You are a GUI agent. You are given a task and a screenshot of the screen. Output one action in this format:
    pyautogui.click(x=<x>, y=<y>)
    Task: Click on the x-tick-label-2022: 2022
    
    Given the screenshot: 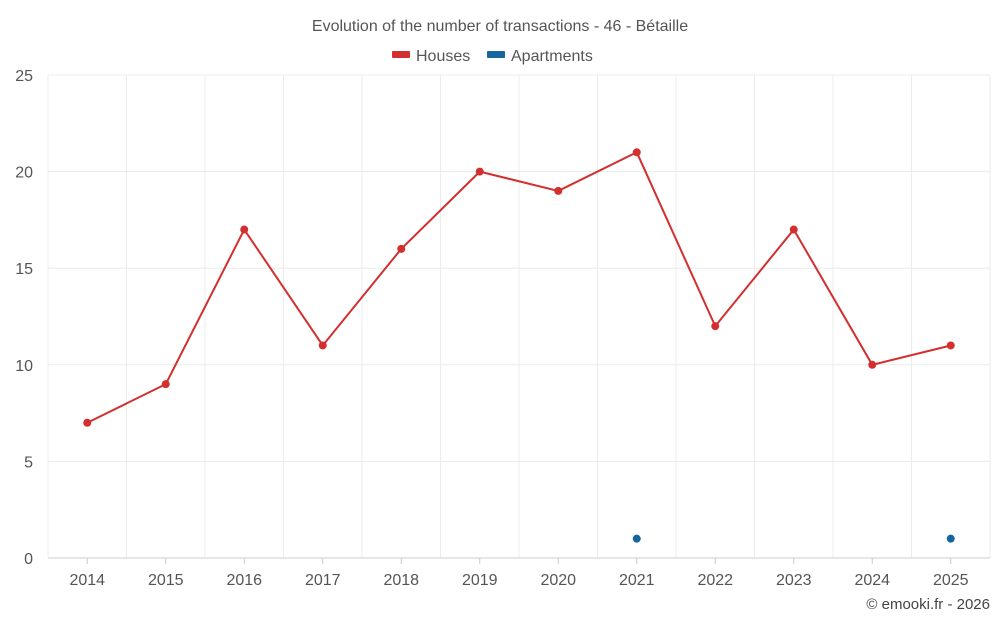 What is the action you would take?
    pyautogui.click(x=715, y=580)
    